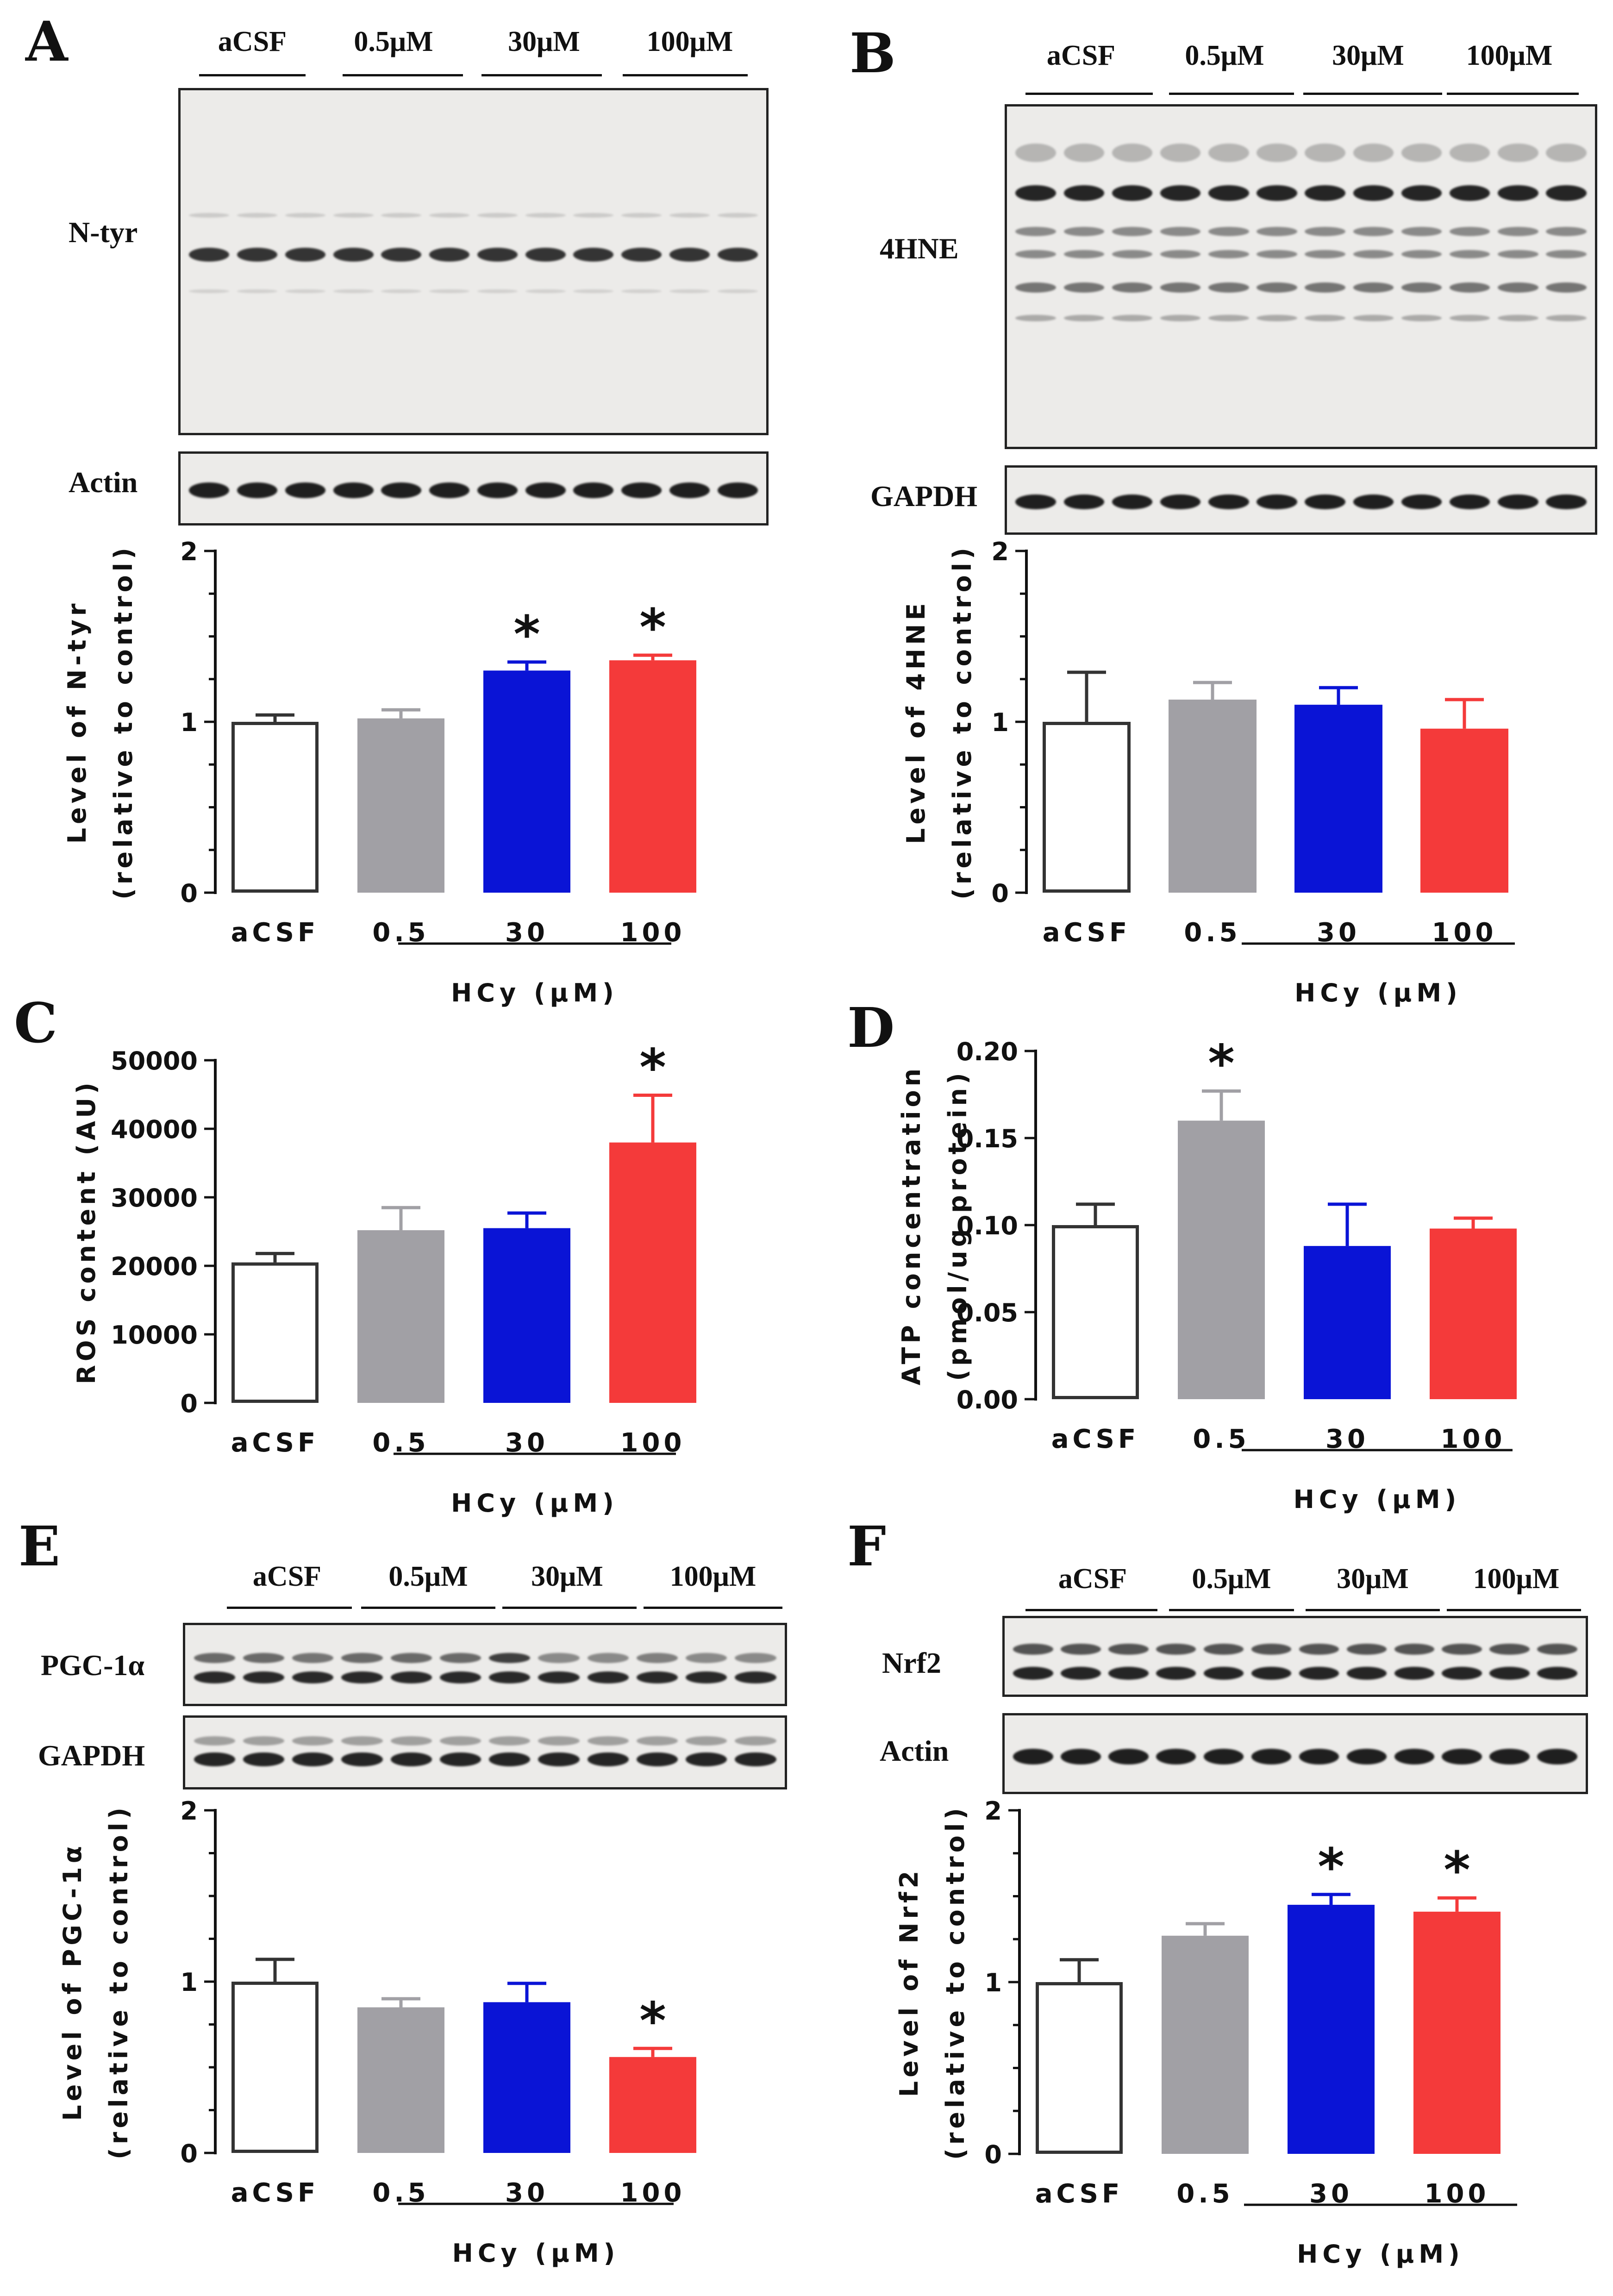 The image size is (1613, 2296). I want to click on y-tick-label: 0.20, so click(988, 1051).